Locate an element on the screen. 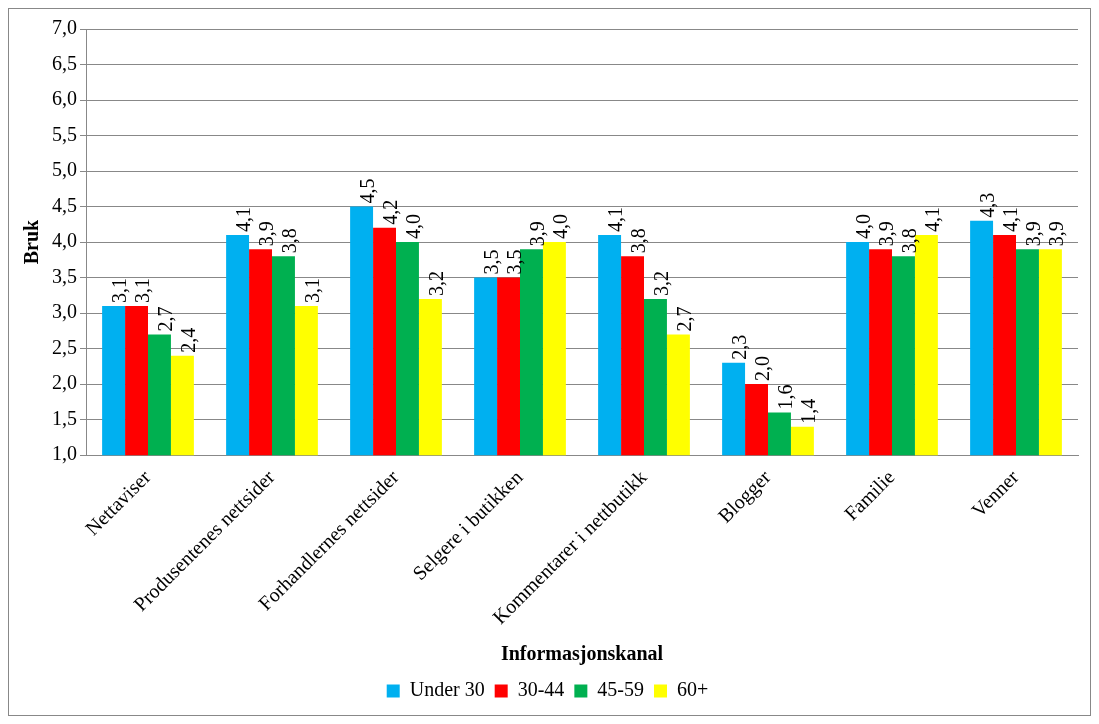 The image size is (1099, 724). data-label: 4,3 is located at coordinates (986, 205).